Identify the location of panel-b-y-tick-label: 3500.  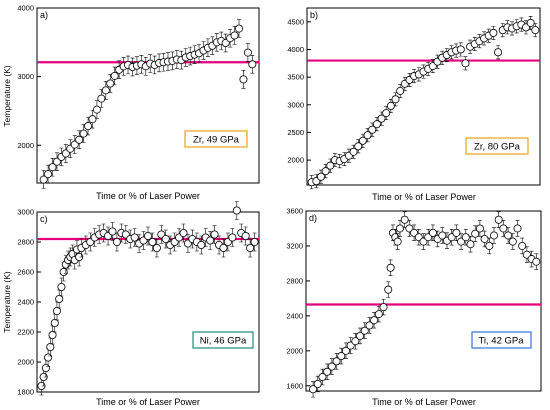
(295, 77).